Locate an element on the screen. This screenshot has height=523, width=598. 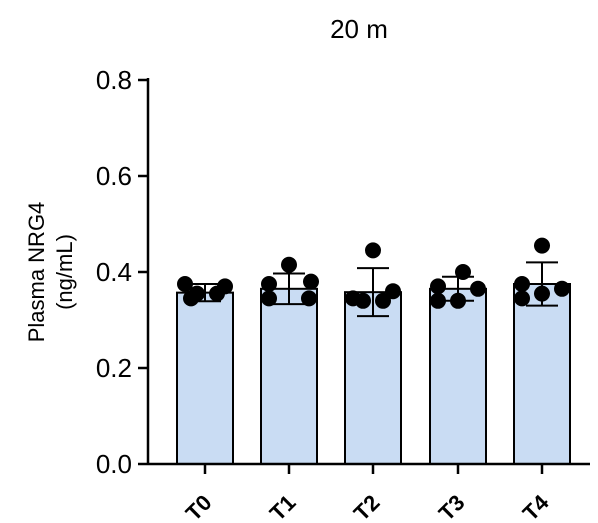
y-axis-label-line-1: Plasma NRG4 is located at coordinates (36, 272).